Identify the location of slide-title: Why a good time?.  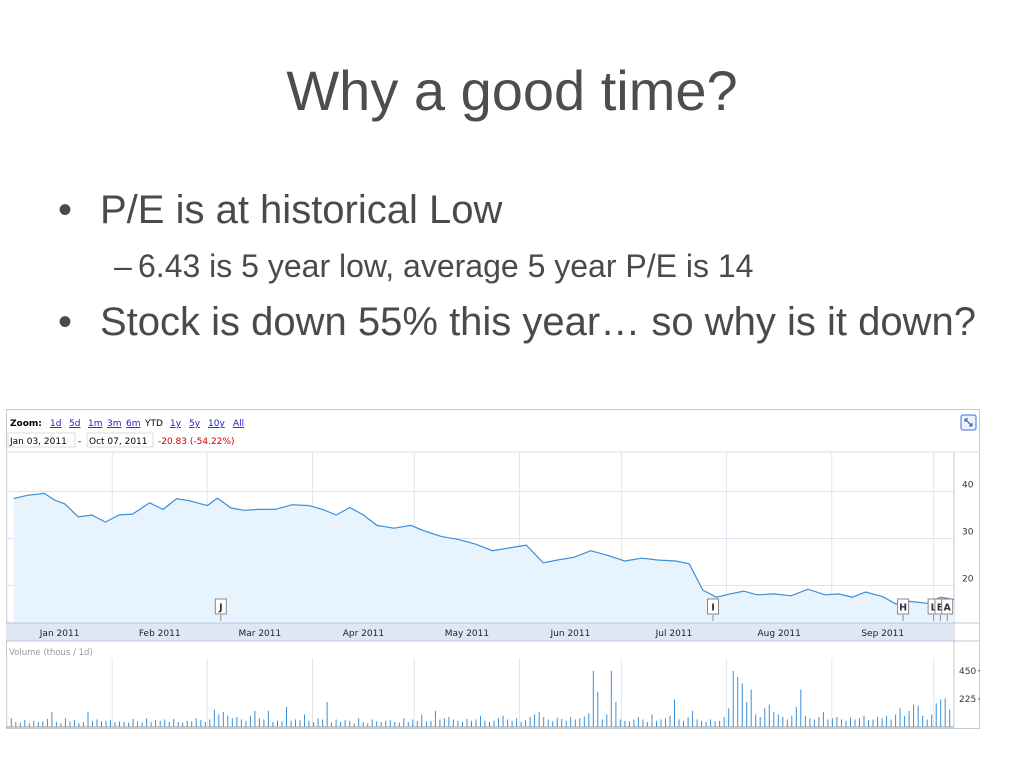
(512, 90).